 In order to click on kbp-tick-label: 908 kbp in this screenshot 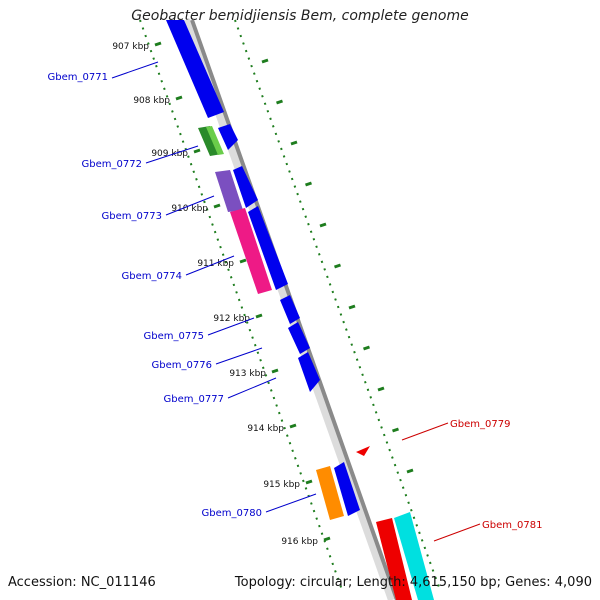, I will do `click(151, 101)`.